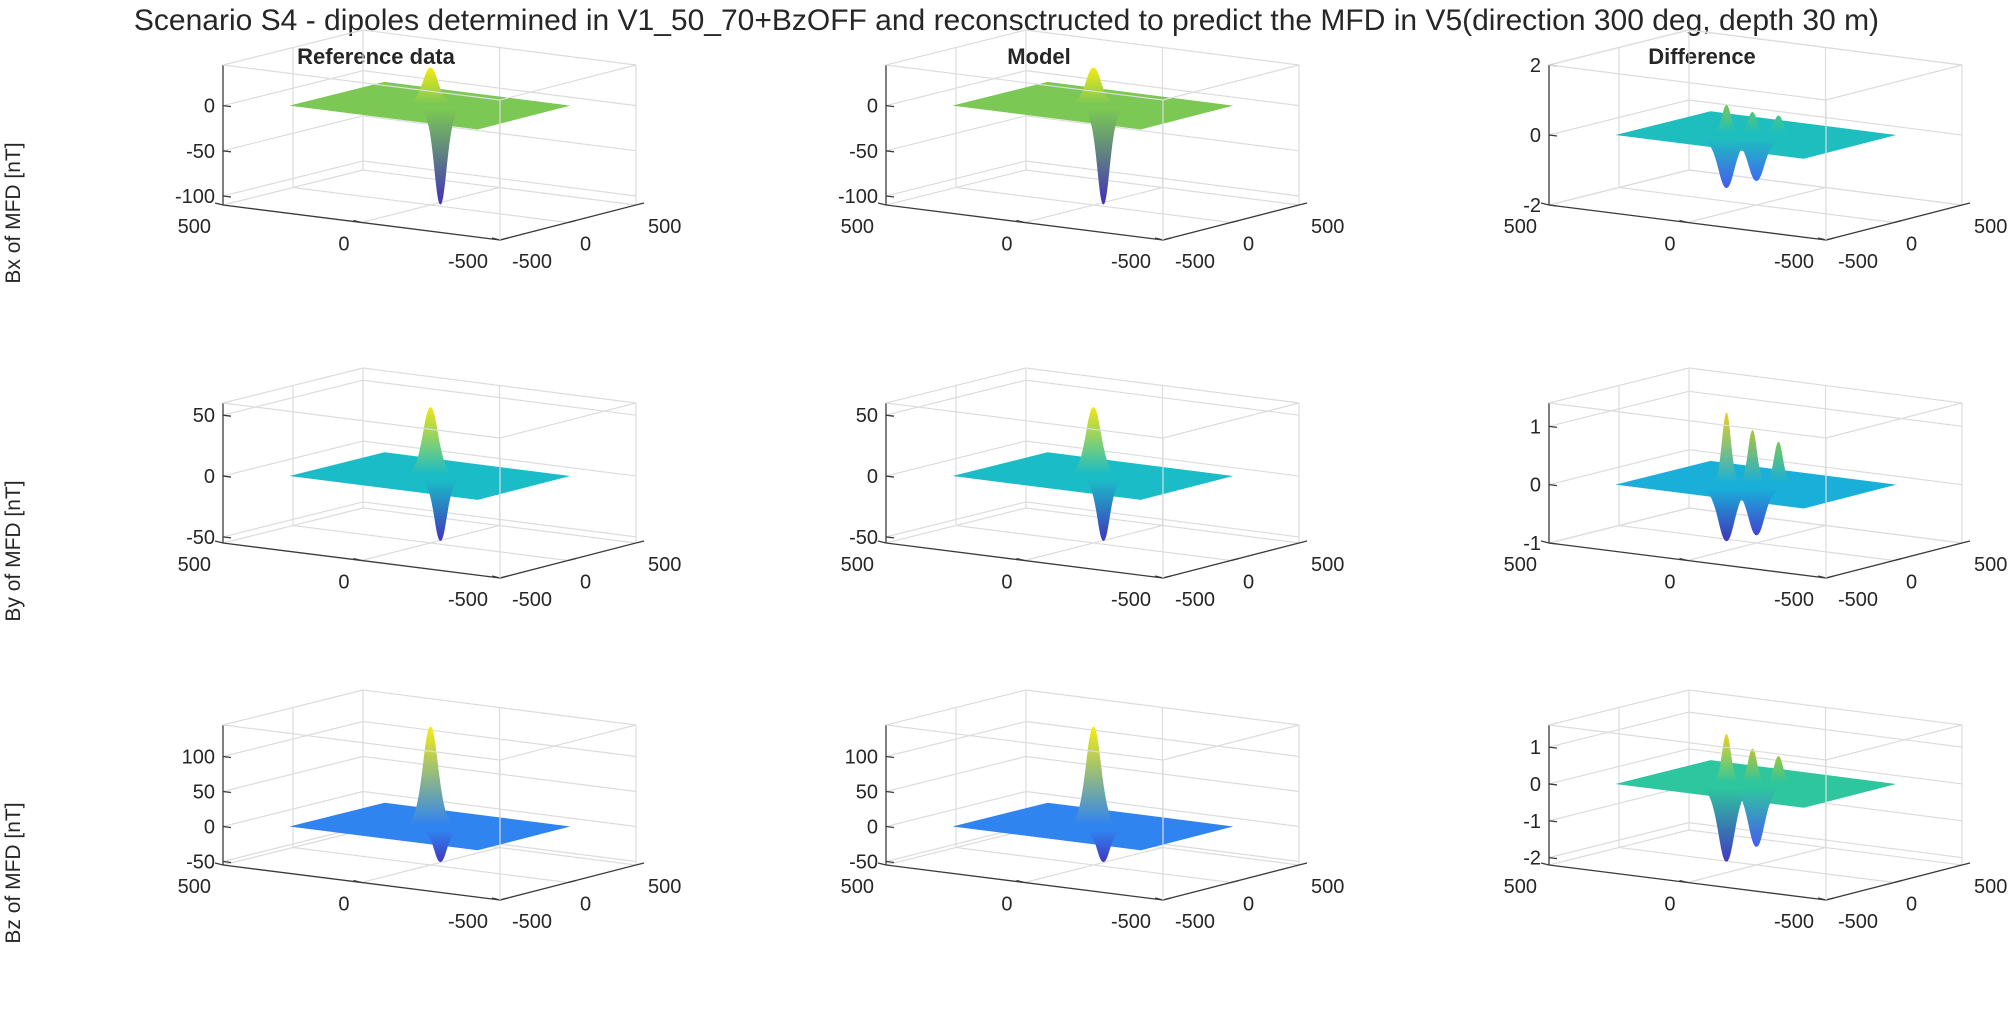 The width and height of the screenshot is (2013, 1036). Describe the element at coordinates (867, 793) in the screenshot. I see `z-tick-label: 50` at that location.